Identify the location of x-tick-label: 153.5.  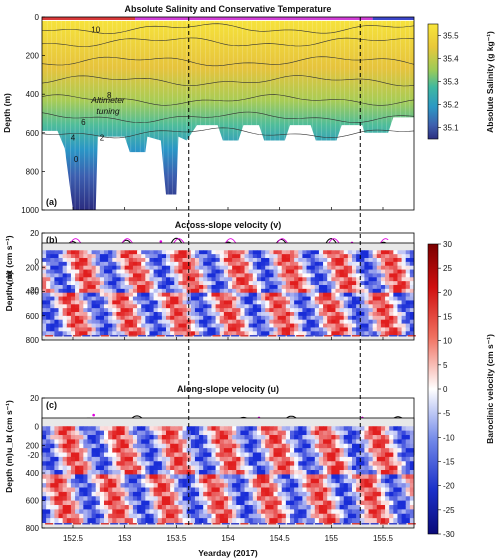
(176, 538).